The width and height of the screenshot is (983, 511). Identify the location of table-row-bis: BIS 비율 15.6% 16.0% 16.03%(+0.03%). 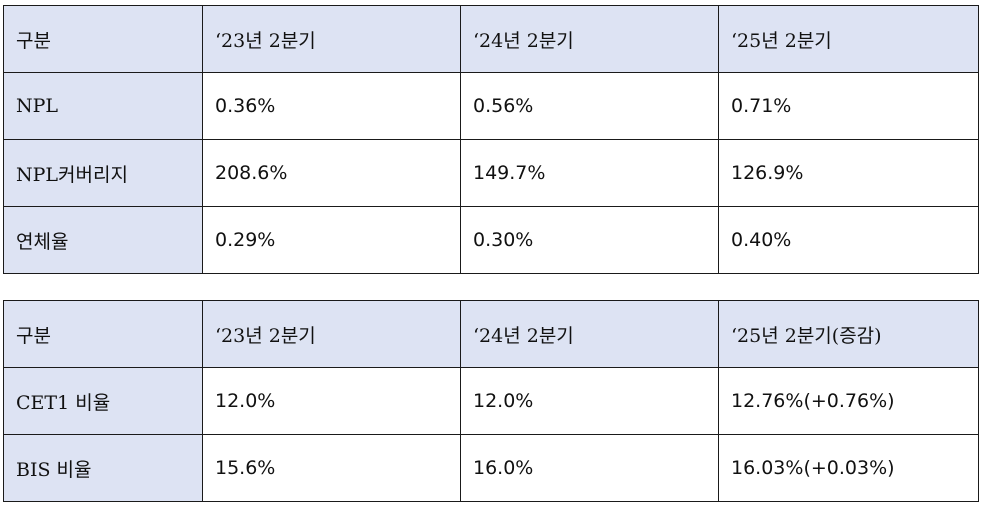
(491, 468).